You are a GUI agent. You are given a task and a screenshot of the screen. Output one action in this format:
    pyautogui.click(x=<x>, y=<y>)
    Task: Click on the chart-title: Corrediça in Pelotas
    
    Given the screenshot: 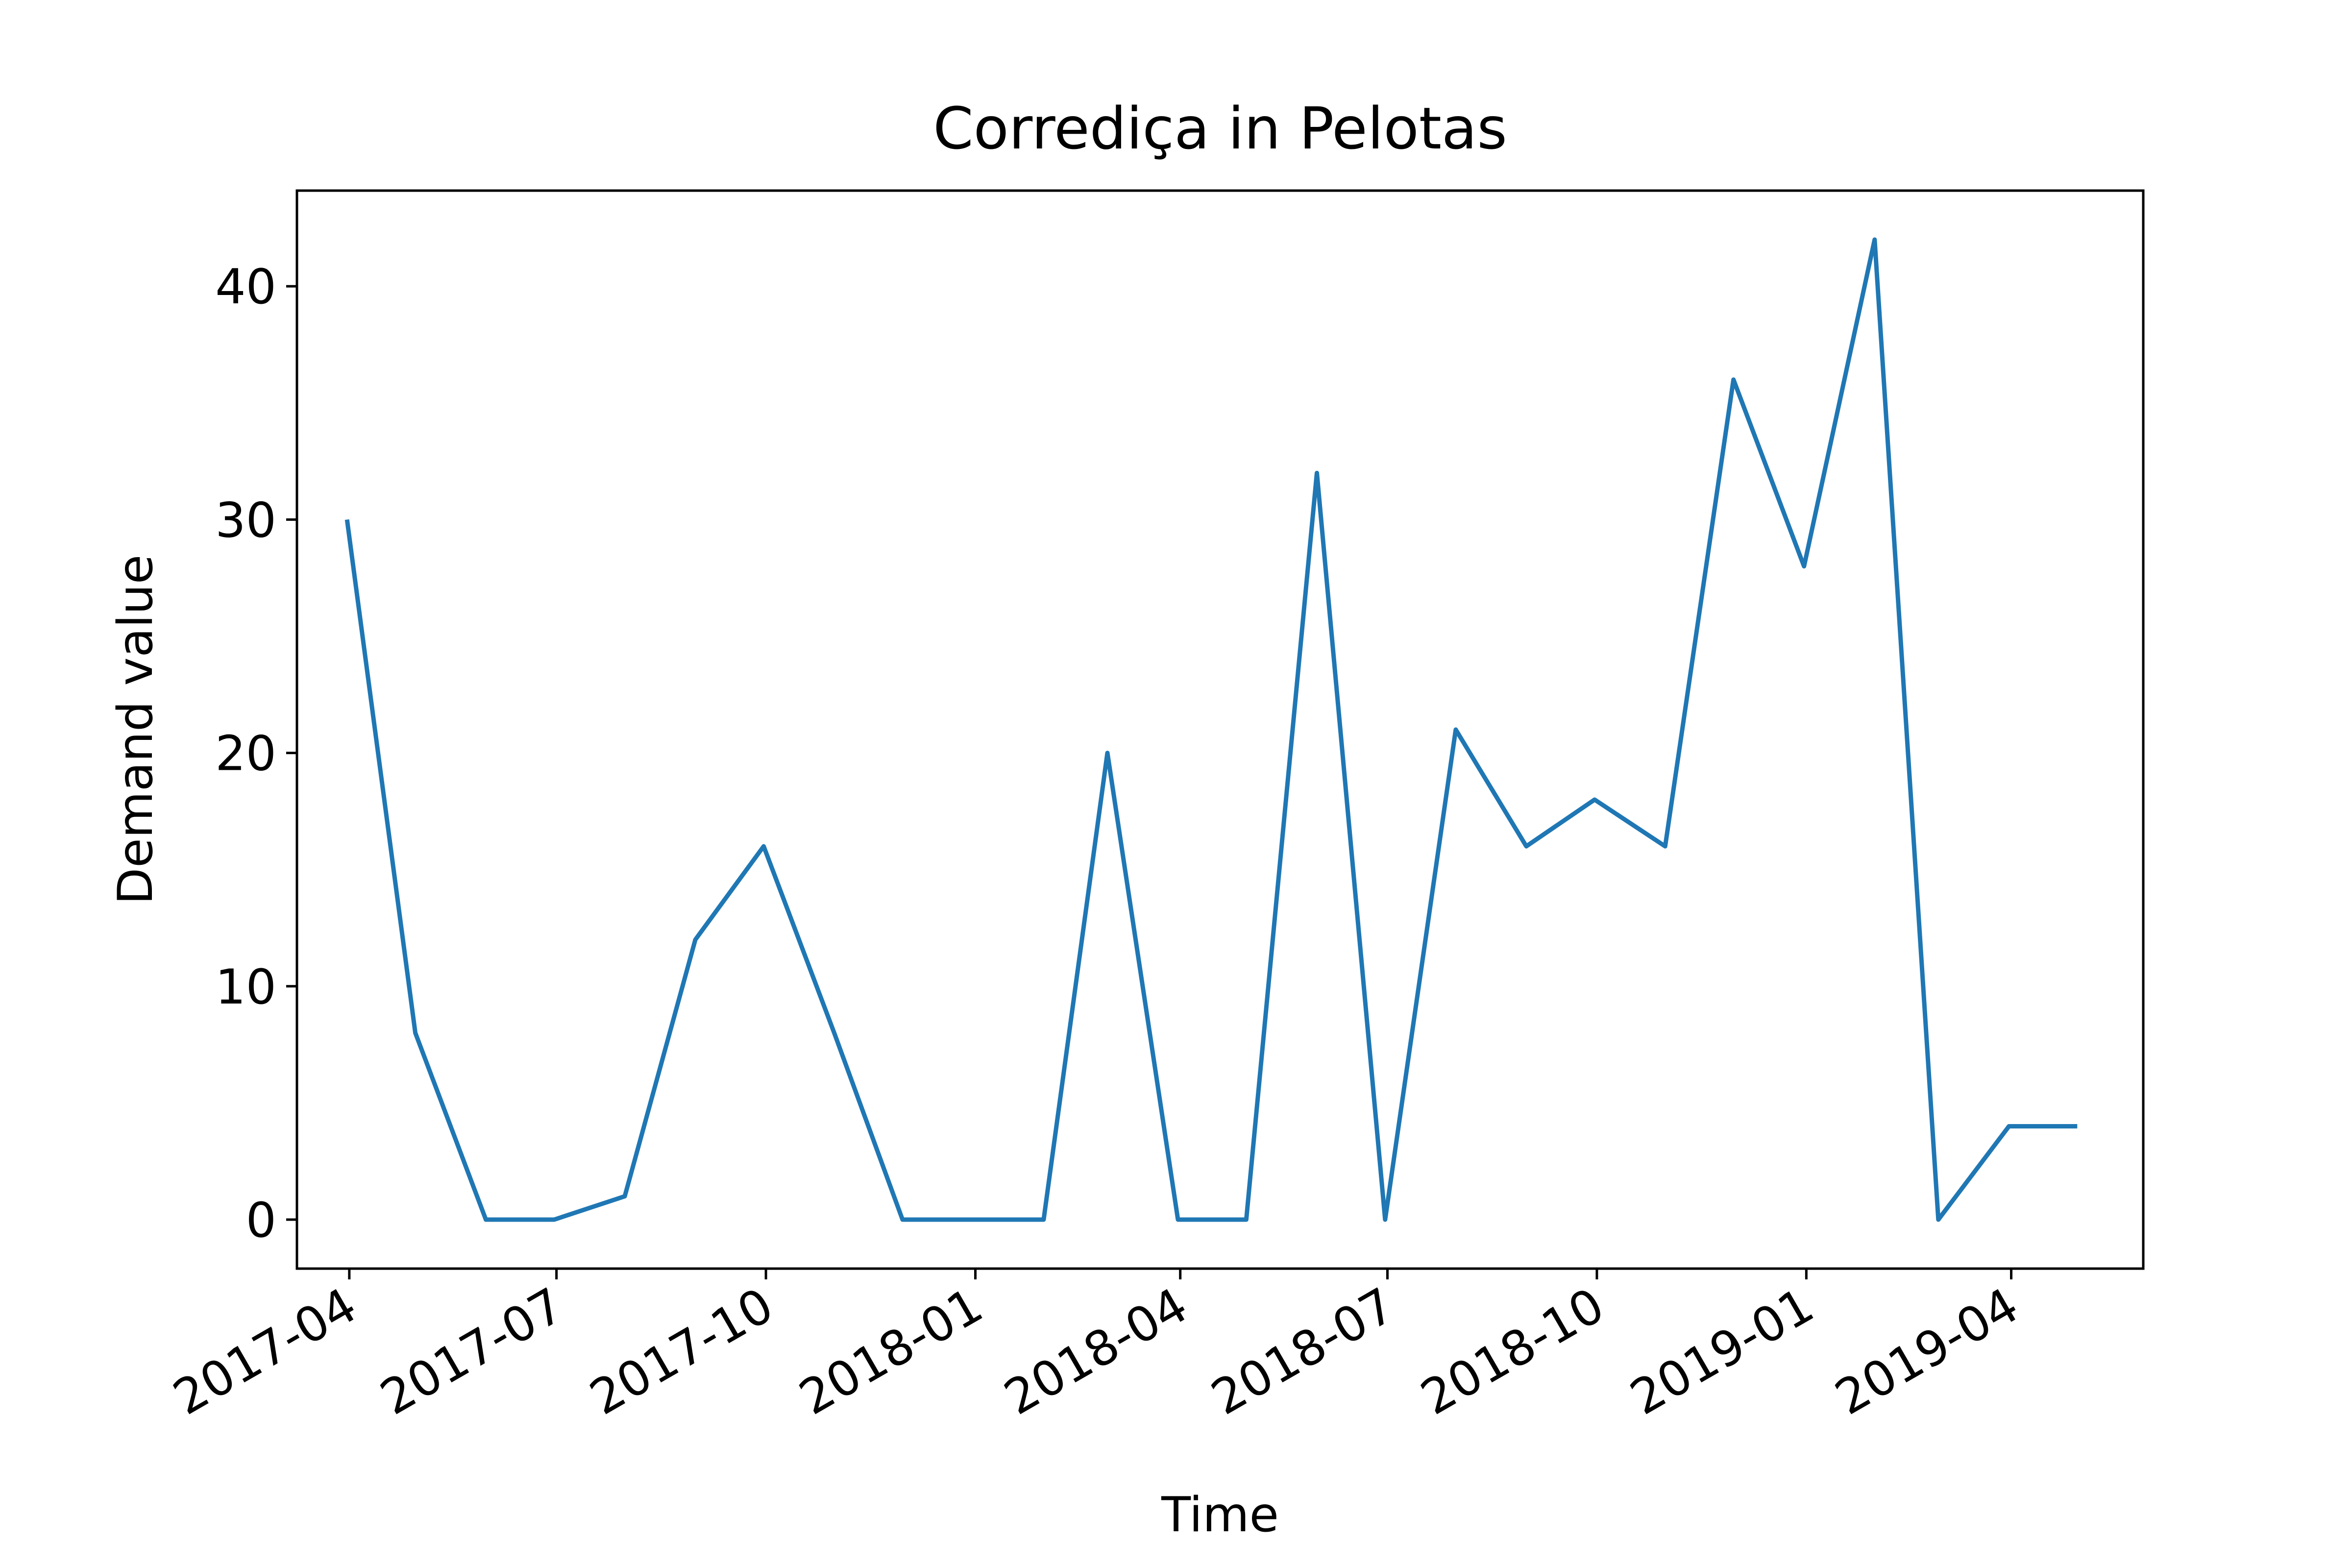 What is the action you would take?
    pyautogui.click(x=1220, y=128)
    